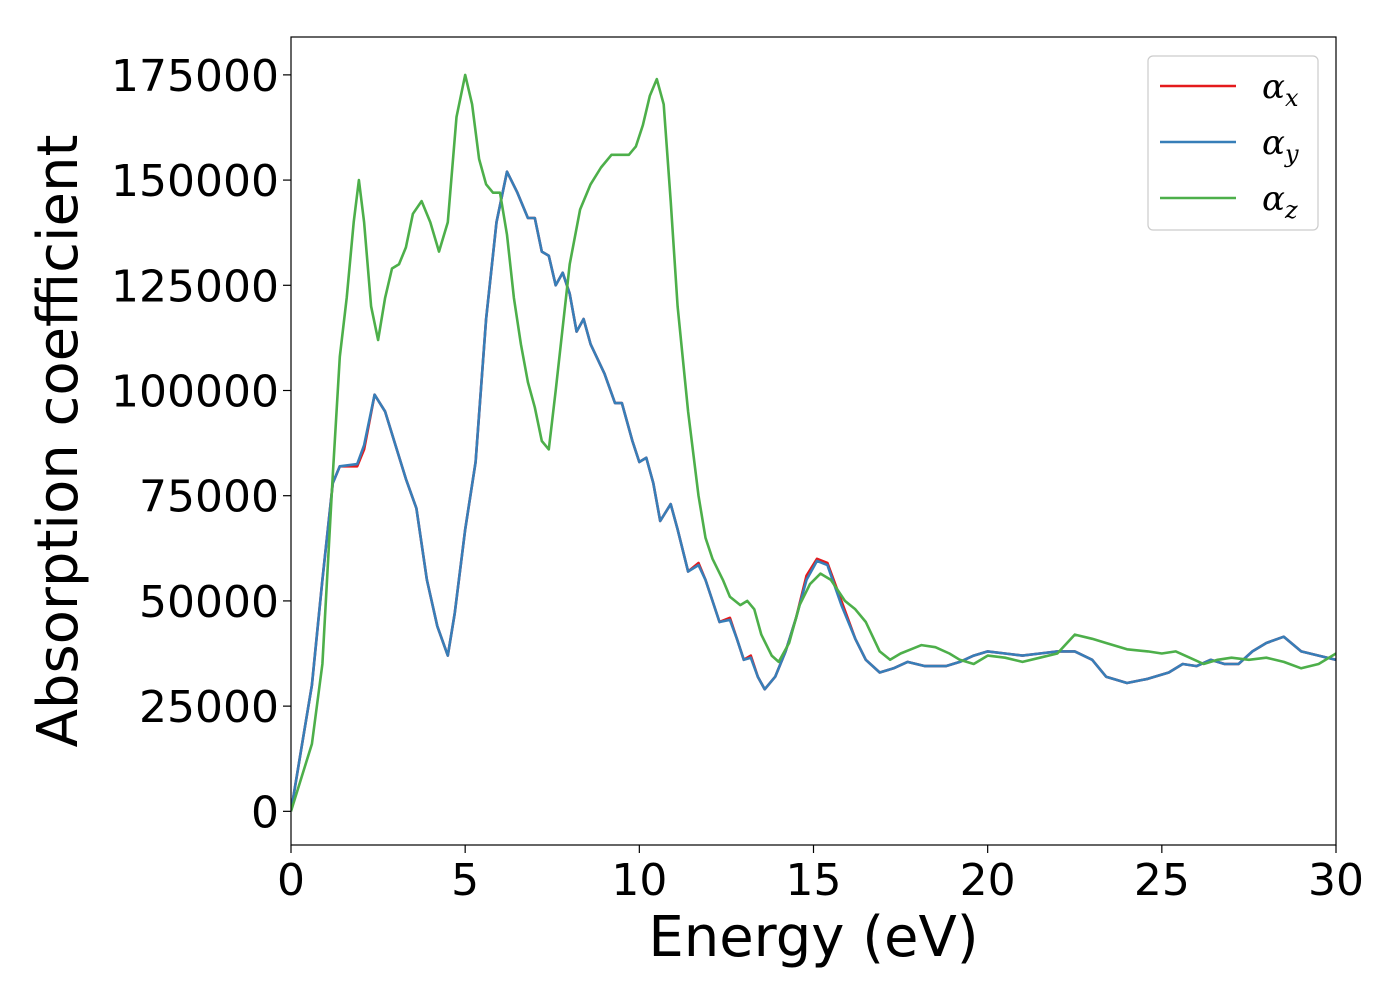 The width and height of the screenshot is (1400, 1000). What do you see at coordinates (195, 286) in the screenshot?
I see `y-tick-label: 125000` at bounding box center [195, 286].